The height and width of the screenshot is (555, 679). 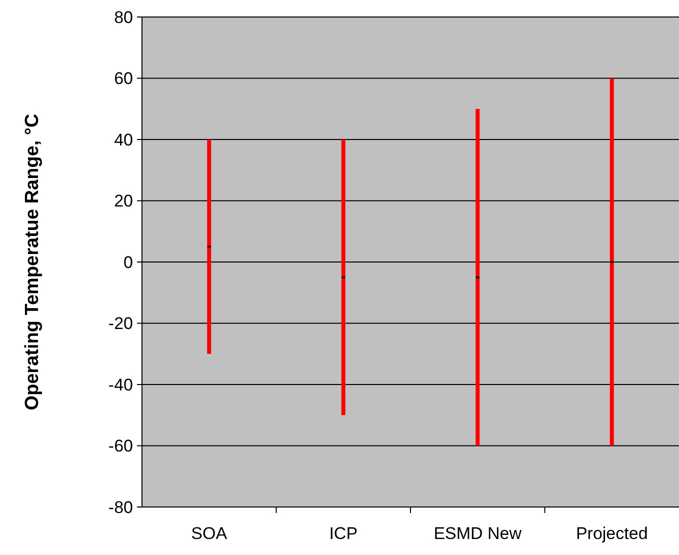 I want to click on y-tick-label: -20, so click(x=120, y=324).